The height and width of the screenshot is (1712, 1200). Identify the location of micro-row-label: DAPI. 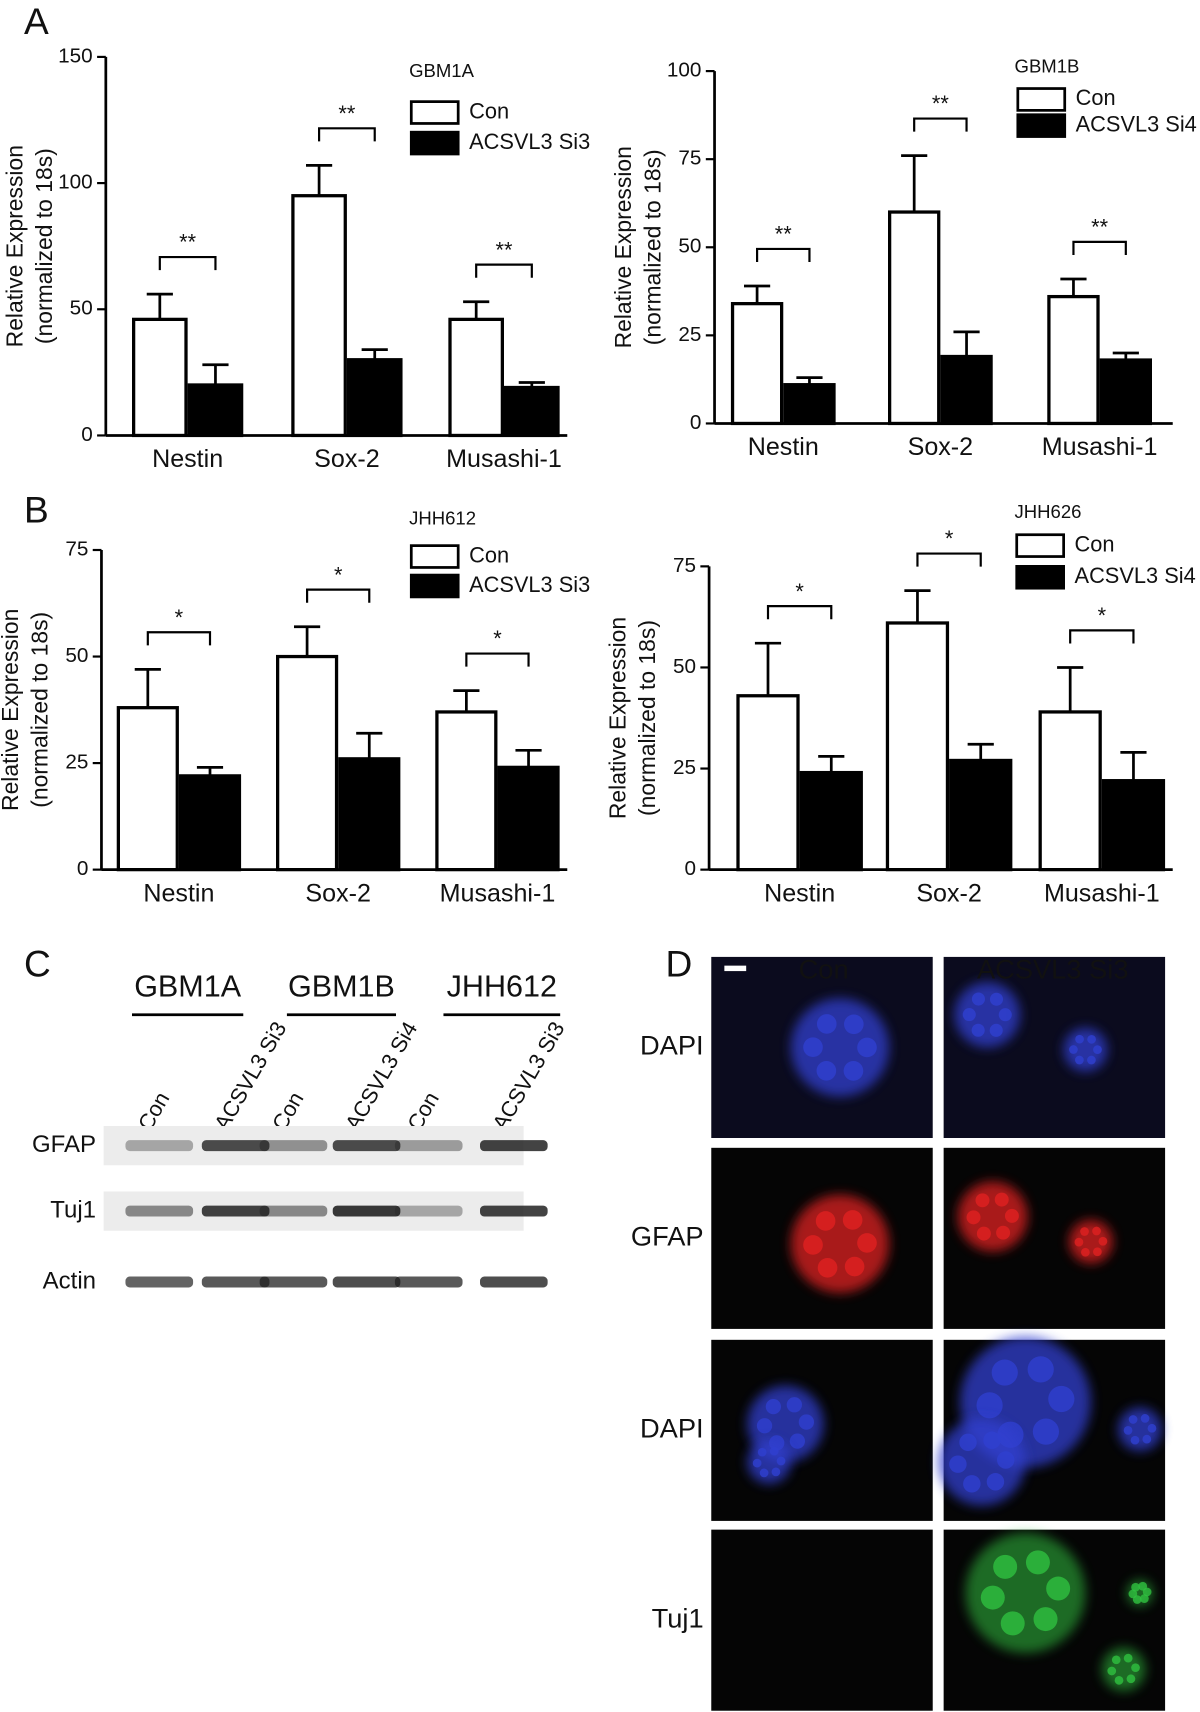
(672, 1045).